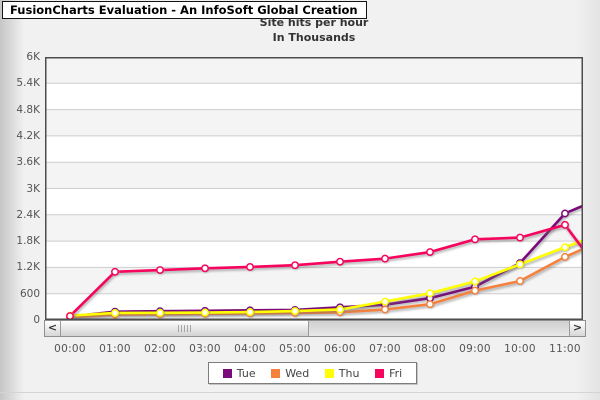 The width and height of the screenshot is (600, 400). I want to click on marker-thu-03:00, so click(205, 312).